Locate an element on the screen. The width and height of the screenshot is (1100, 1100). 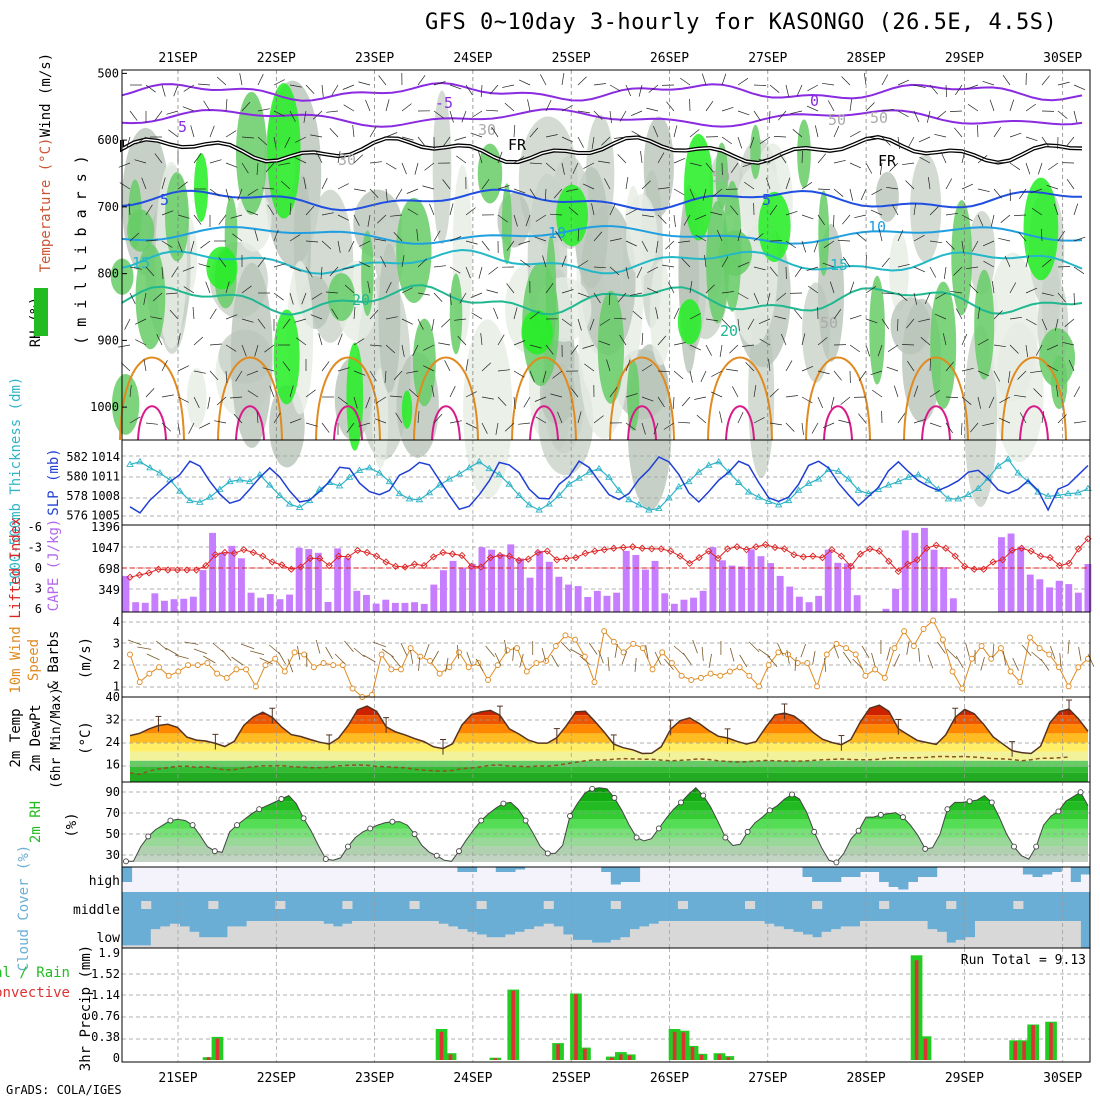
wind-tick-label: 4 is located at coordinates (116, 622).